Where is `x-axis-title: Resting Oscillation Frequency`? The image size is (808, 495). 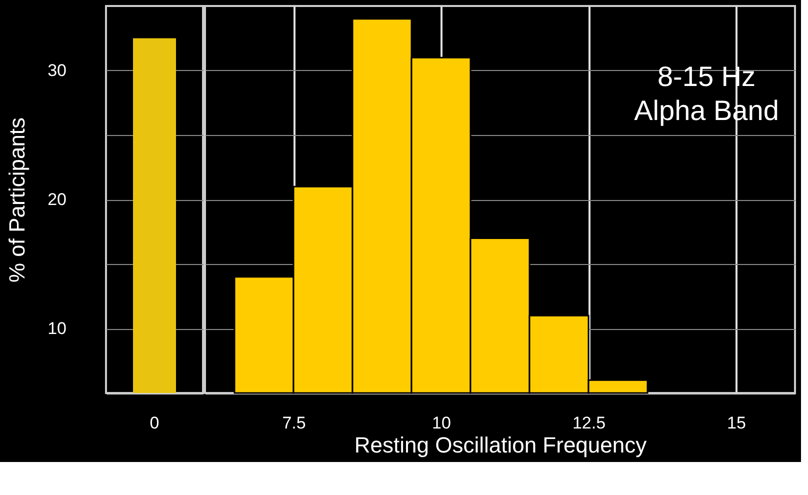 x-axis-title: Resting Oscillation Frequency is located at coordinates (500, 445).